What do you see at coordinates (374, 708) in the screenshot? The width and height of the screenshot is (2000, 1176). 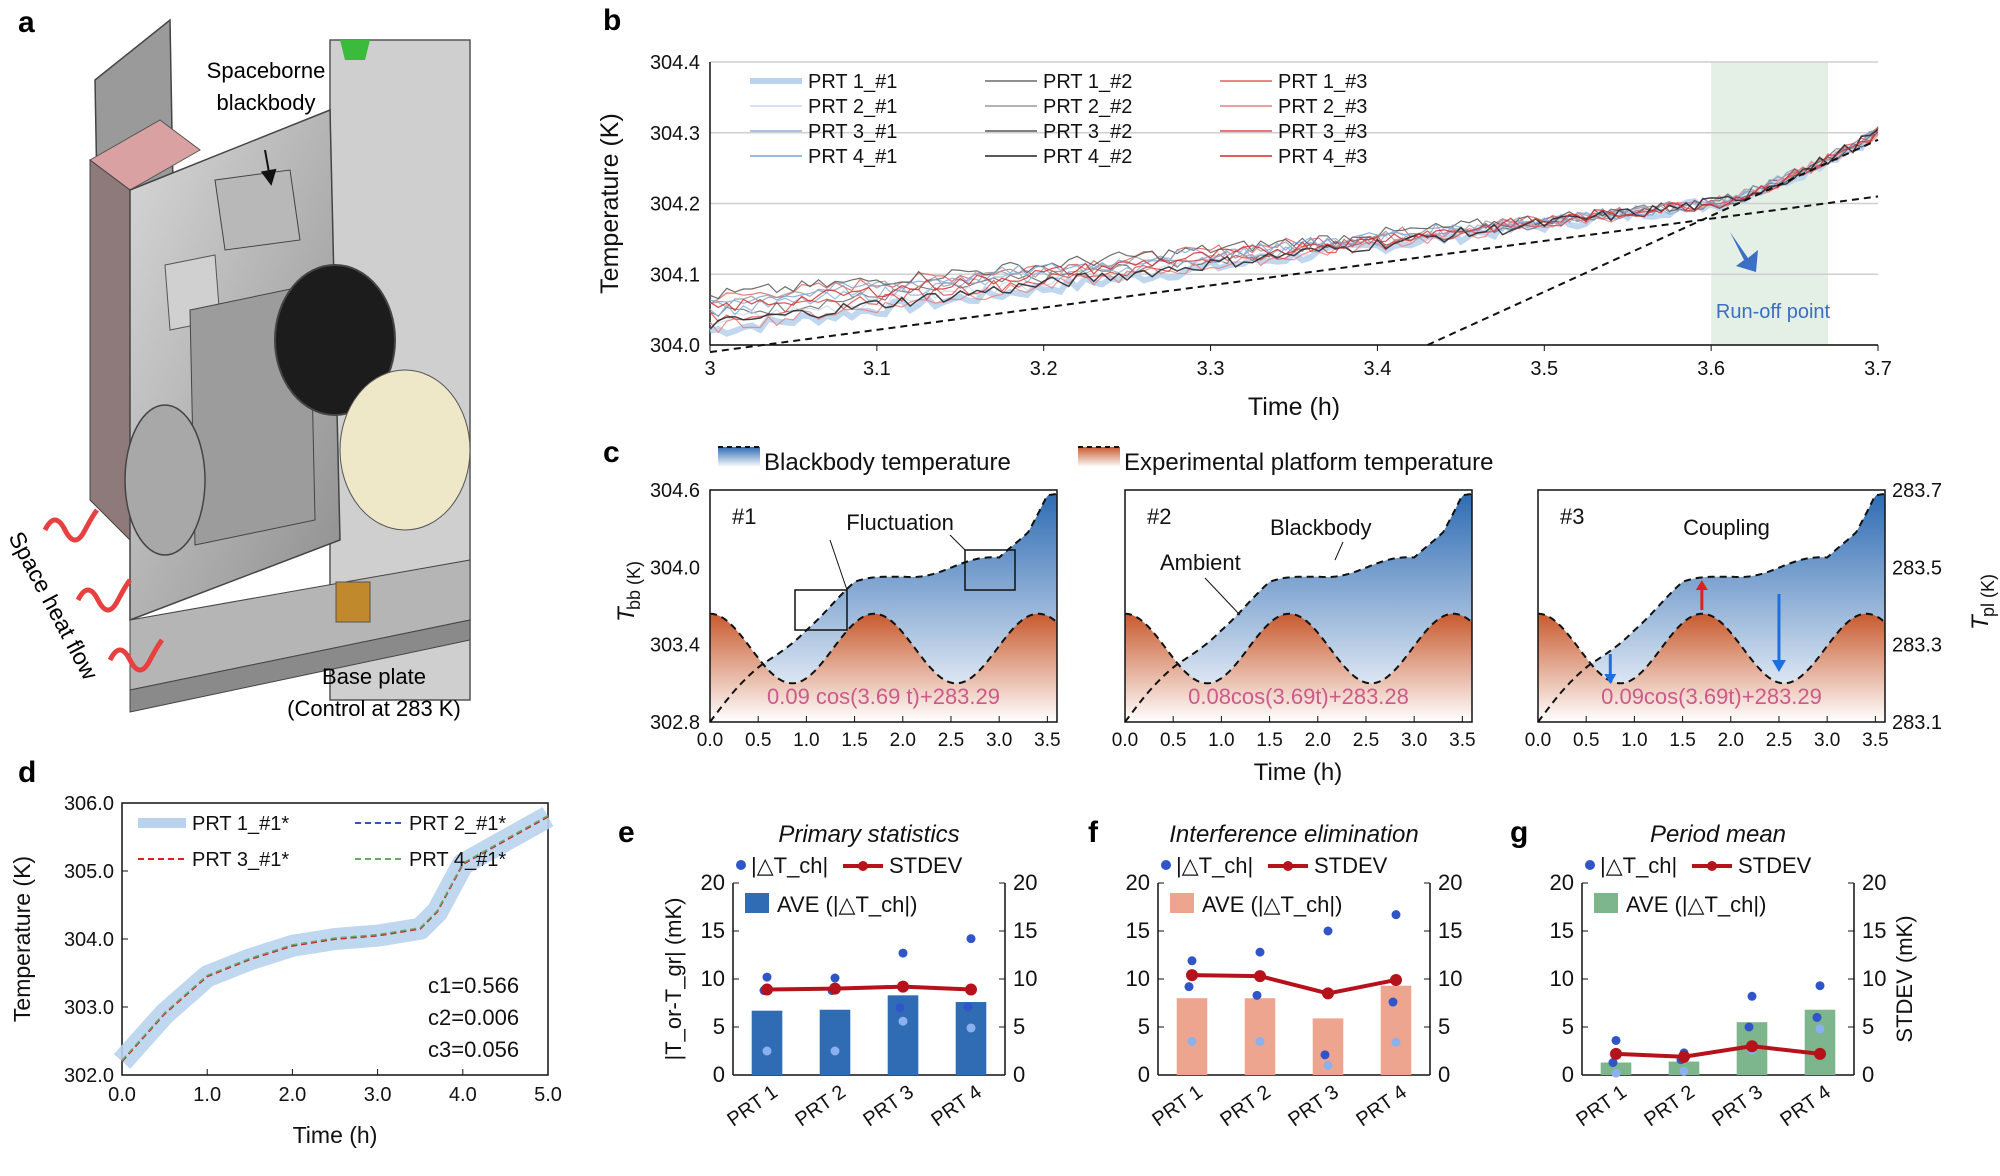 I see `label-base-control: (Control at 283 K)` at bounding box center [374, 708].